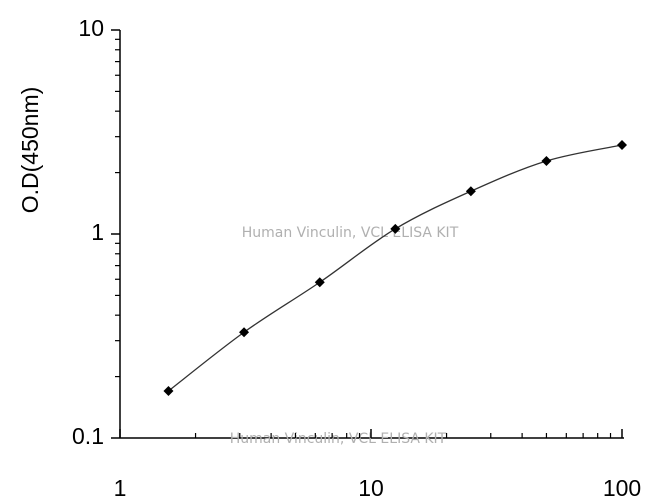  What do you see at coordinates (30, 150) in the screenshot?
I see `y-axis-label: O.D(450nm)` at bounding box center [30, 150].